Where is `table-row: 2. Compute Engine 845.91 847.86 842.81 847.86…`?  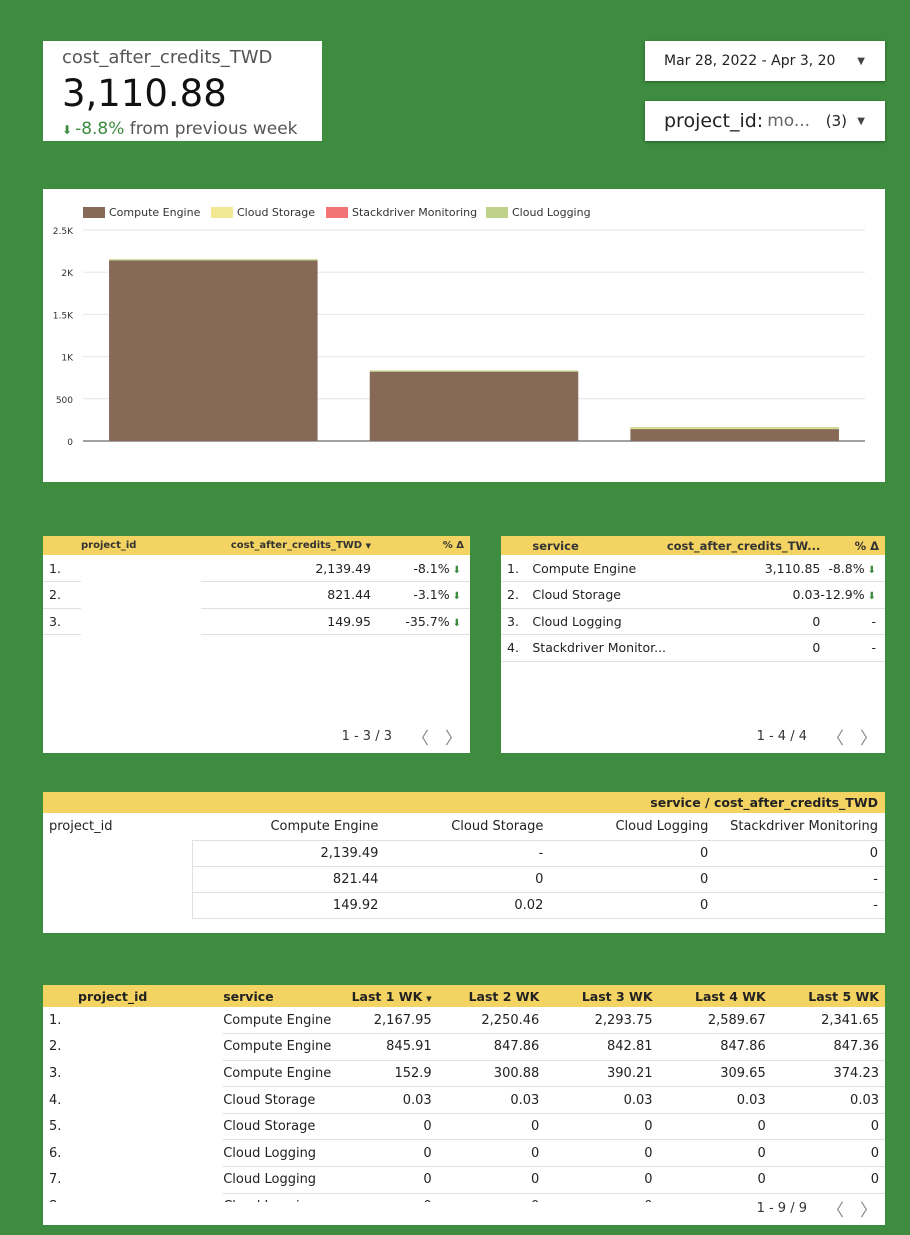
table-row: 2. Compute Engine 845.91 847.86 842.81 847.86… is located at coordinates (464, 1047).